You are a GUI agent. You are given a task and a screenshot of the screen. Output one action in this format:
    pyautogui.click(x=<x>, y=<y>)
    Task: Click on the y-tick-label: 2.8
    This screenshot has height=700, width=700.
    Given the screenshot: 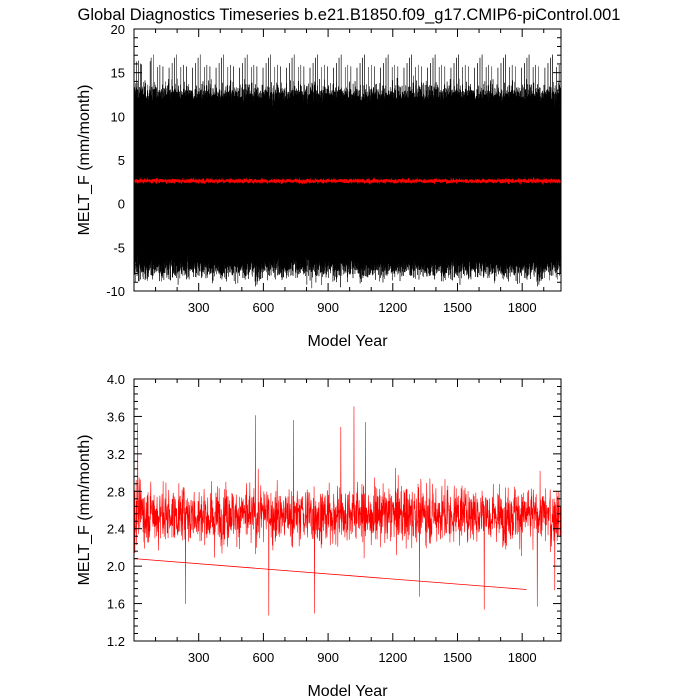 What is the action you would take?
    pyautogui.click(x=116, y=491)
    